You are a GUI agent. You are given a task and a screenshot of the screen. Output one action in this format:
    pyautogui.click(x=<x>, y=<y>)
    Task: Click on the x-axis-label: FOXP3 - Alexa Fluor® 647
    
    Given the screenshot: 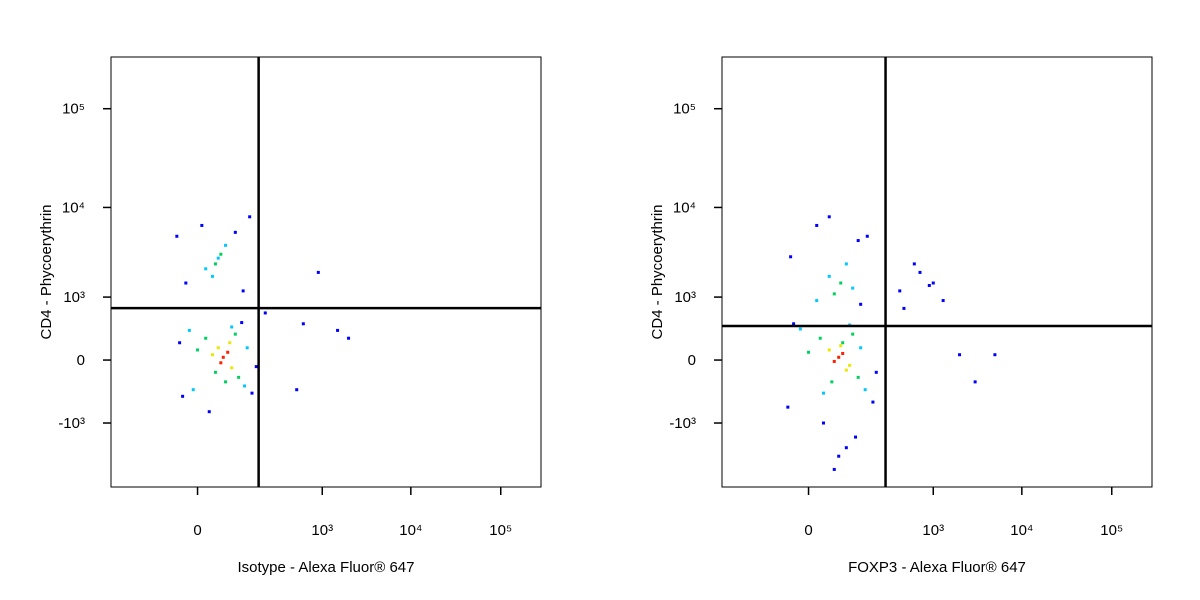 What is the action you would take?
    pyautogui.click(x=937, y=567)
    